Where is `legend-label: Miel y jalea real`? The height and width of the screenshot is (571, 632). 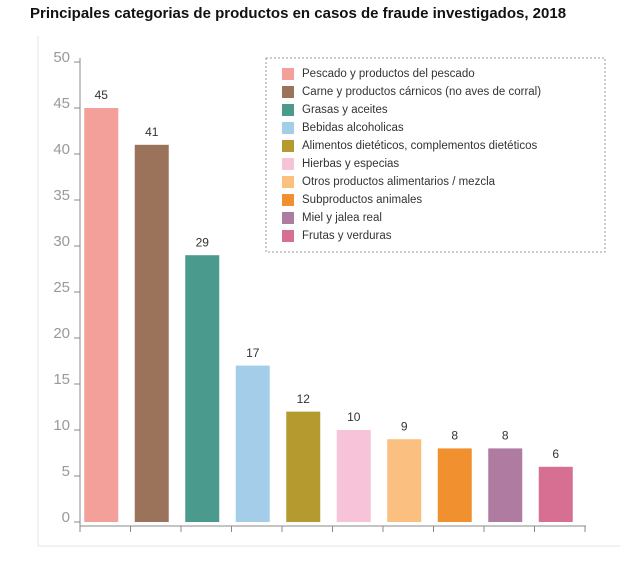 legend-label: Miel y jalea real is located at coordinates (342, 218).